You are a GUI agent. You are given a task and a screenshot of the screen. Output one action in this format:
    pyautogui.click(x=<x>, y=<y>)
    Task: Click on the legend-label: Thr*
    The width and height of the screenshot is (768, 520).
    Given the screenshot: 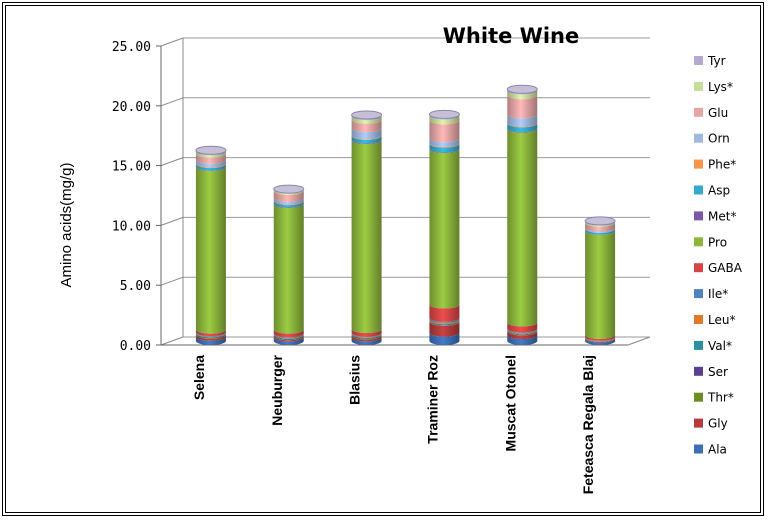 What is the action you would take?
    pyautogui.click(x=720, y=398)
    